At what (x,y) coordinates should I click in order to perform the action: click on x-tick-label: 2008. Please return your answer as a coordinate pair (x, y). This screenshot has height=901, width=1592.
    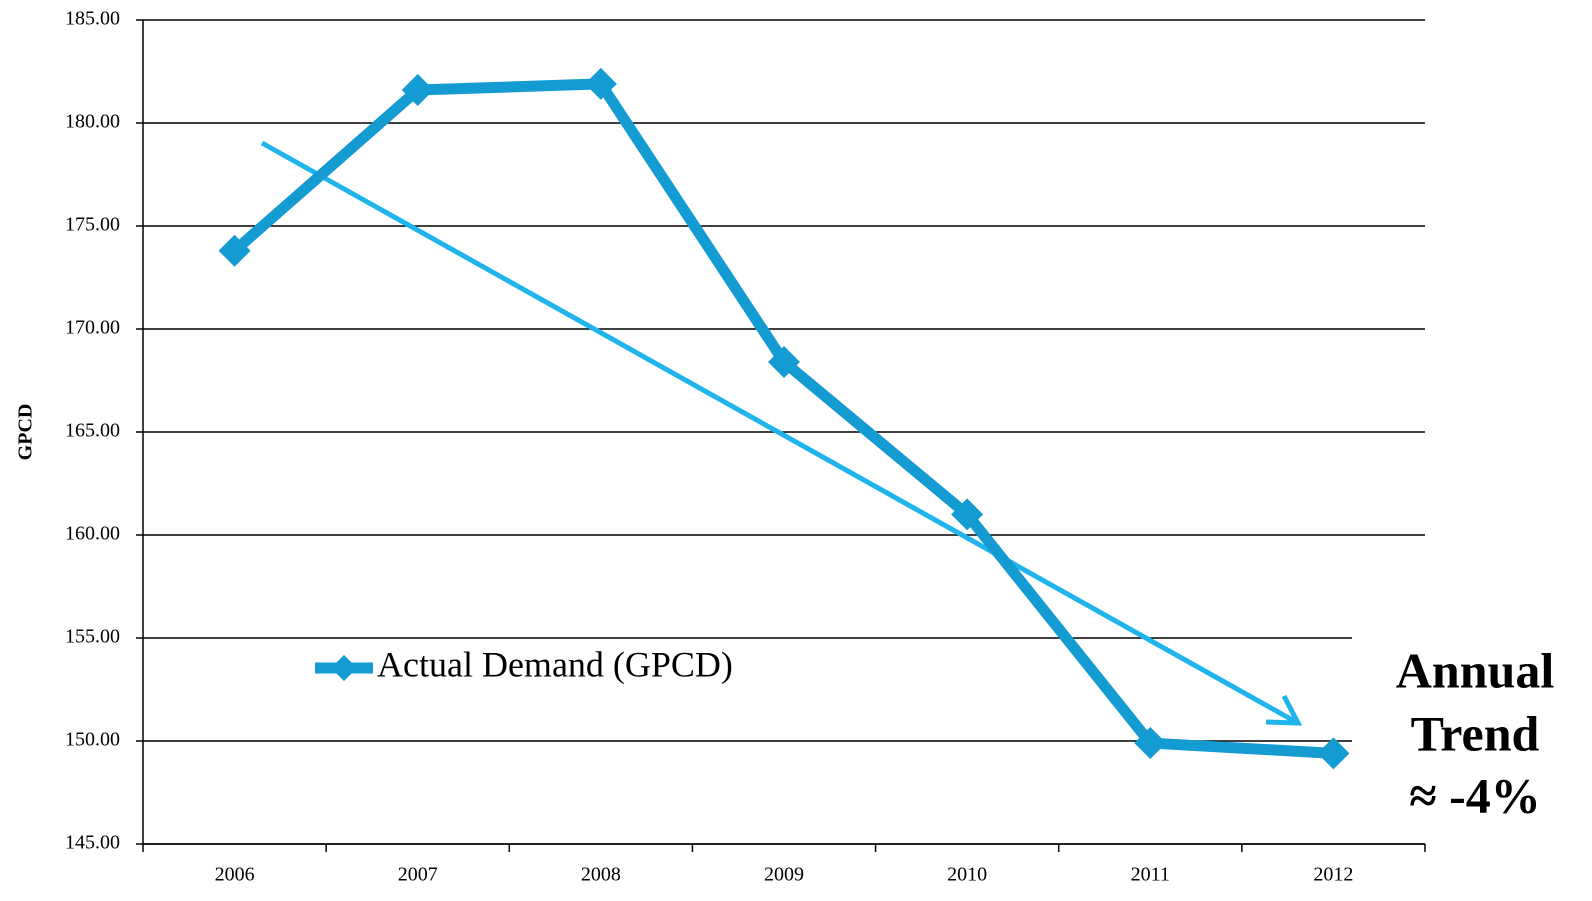
    Looking at the image, I should click on (601, 875).